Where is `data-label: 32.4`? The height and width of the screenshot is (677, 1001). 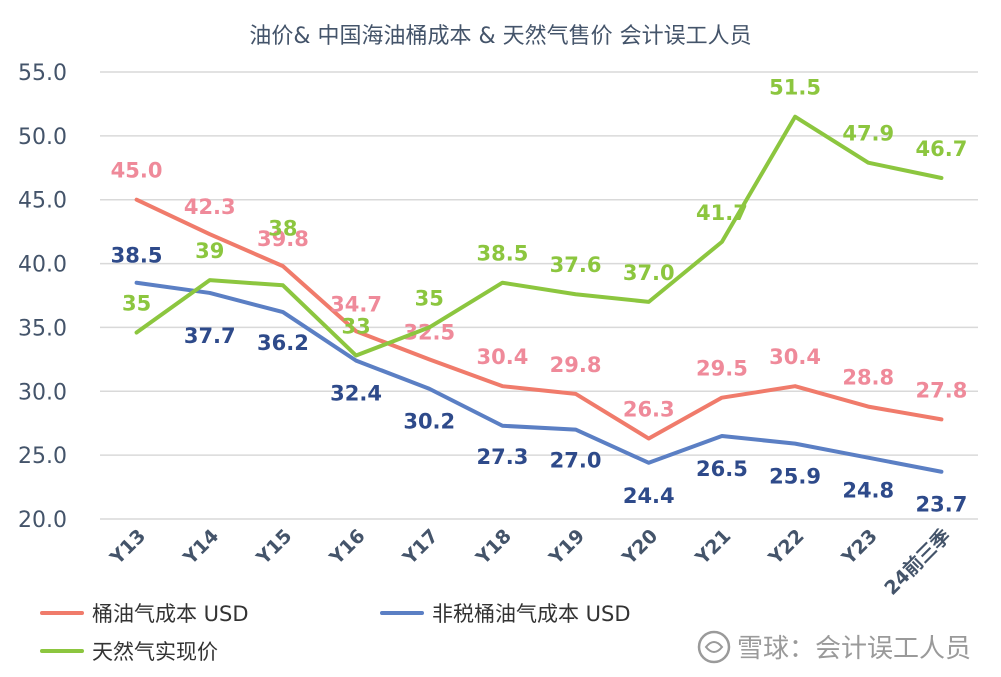
data-label: 32.4 is located at coordinates (356, 394).